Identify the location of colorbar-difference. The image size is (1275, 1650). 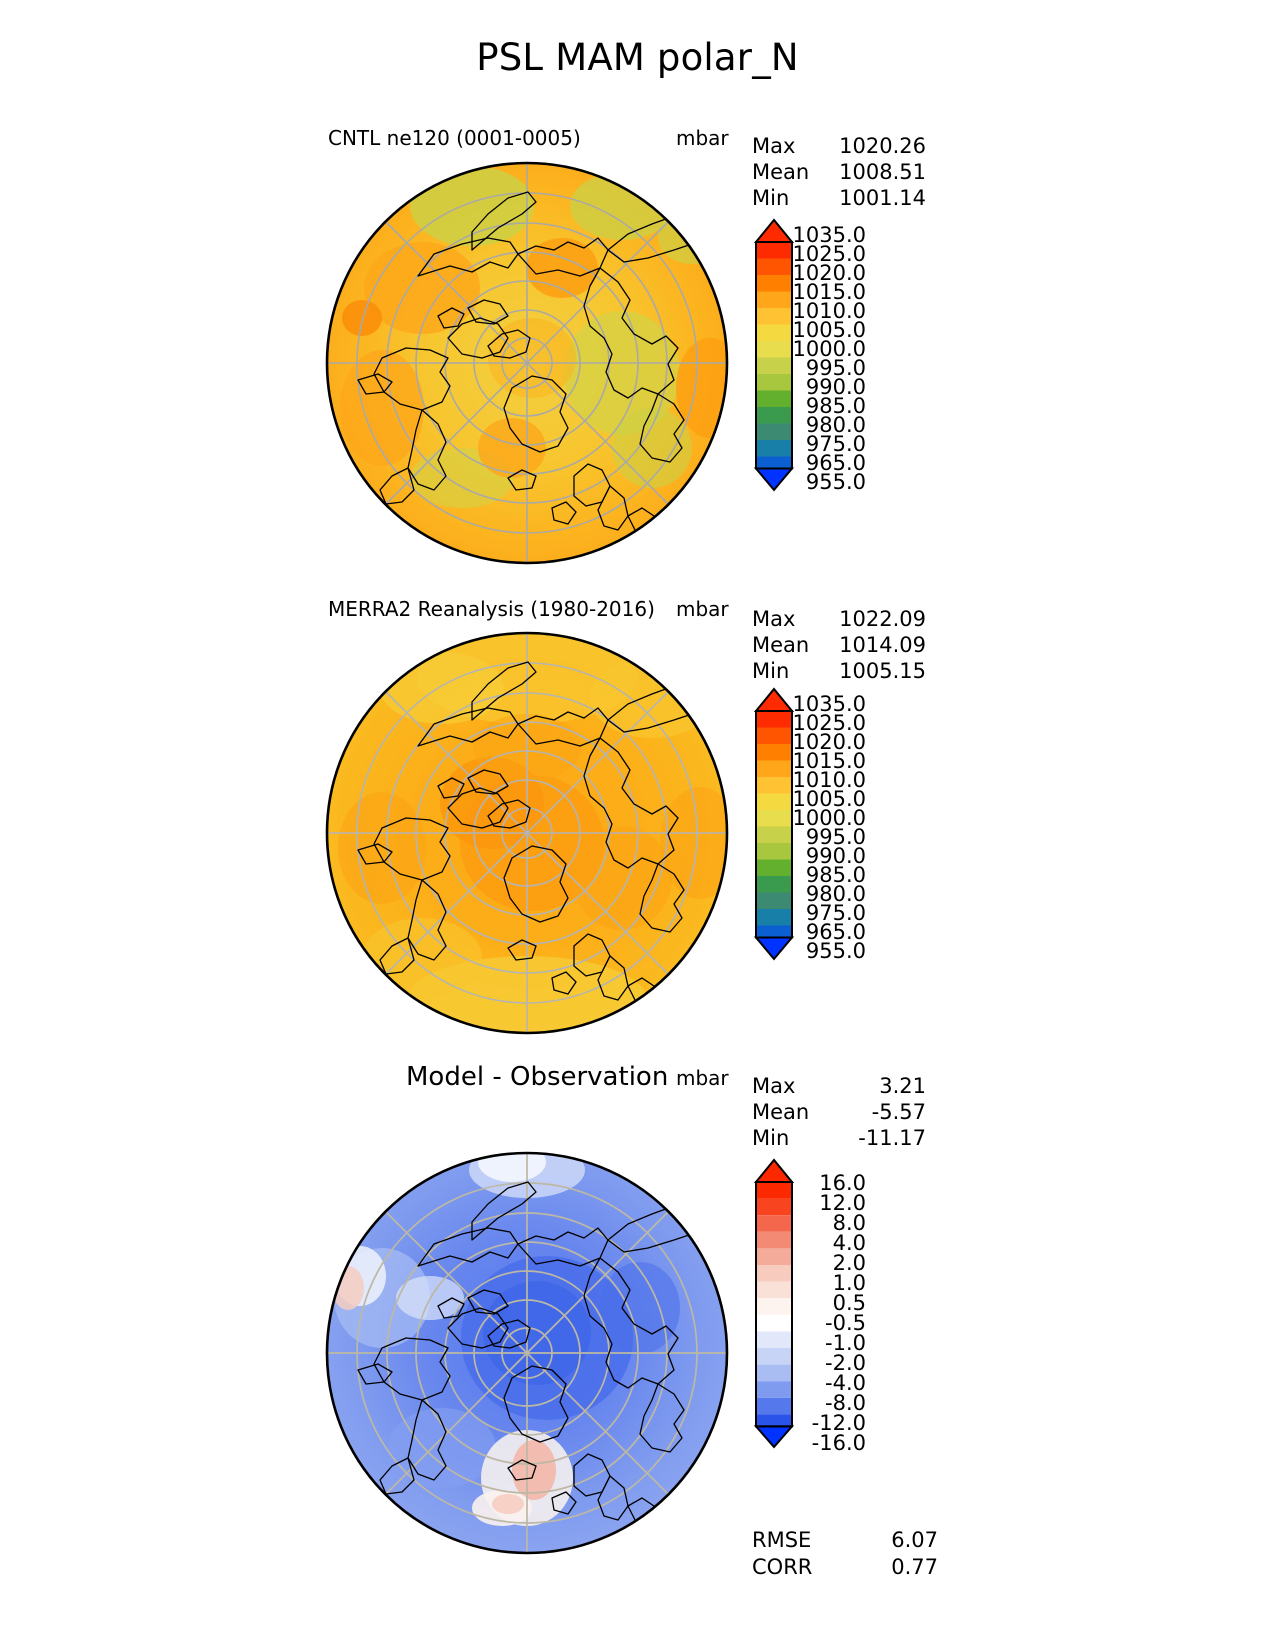
(774, 1305).